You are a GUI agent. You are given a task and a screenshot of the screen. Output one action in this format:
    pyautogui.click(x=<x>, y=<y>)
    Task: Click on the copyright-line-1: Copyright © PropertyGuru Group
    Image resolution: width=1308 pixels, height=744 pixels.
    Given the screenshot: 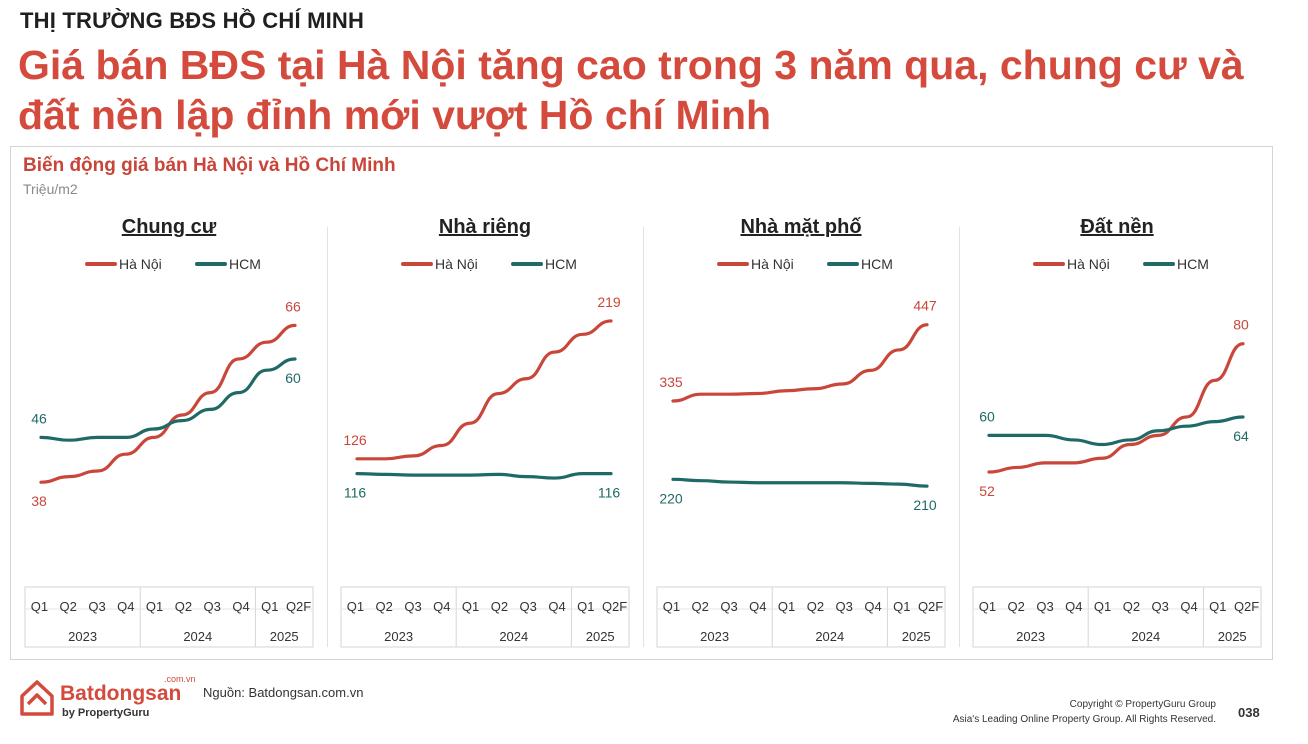 What is the action you would take?
    pyautogui.click(x=1142, y=704)
    